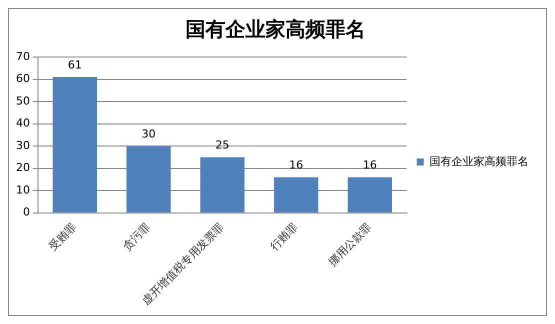 The image size is (555, 324). What do you see at coordinates (23, 56) in the screenshot?
I see `y-tick-label: 70` at bounding box center [23, 56].